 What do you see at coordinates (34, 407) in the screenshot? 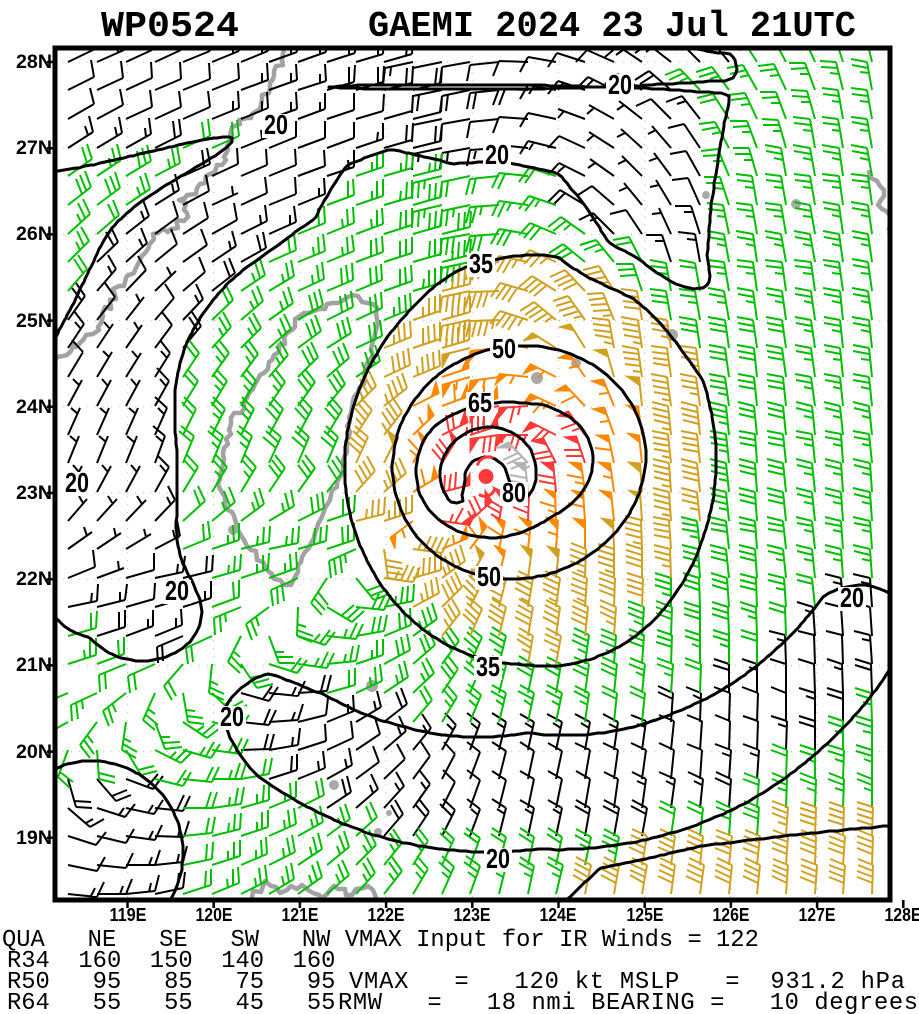
I see `svg-text: 24N` at bounding box center [34, 407].